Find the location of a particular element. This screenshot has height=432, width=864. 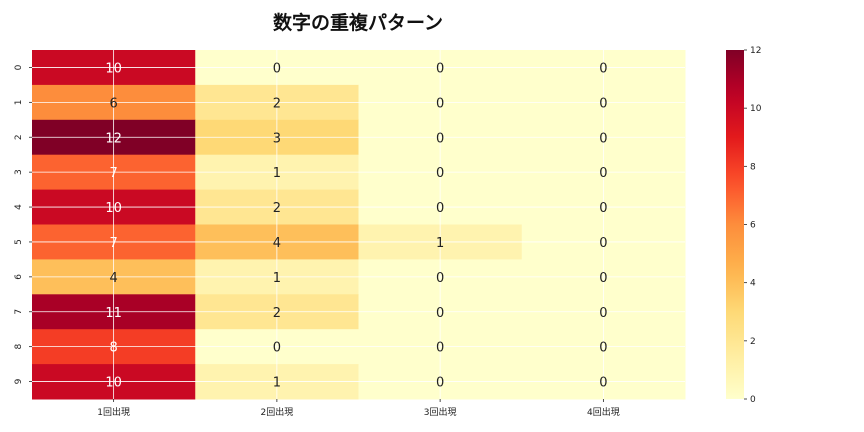

chart-title: 数字の重複パターン is located at coordinates (358, 22).